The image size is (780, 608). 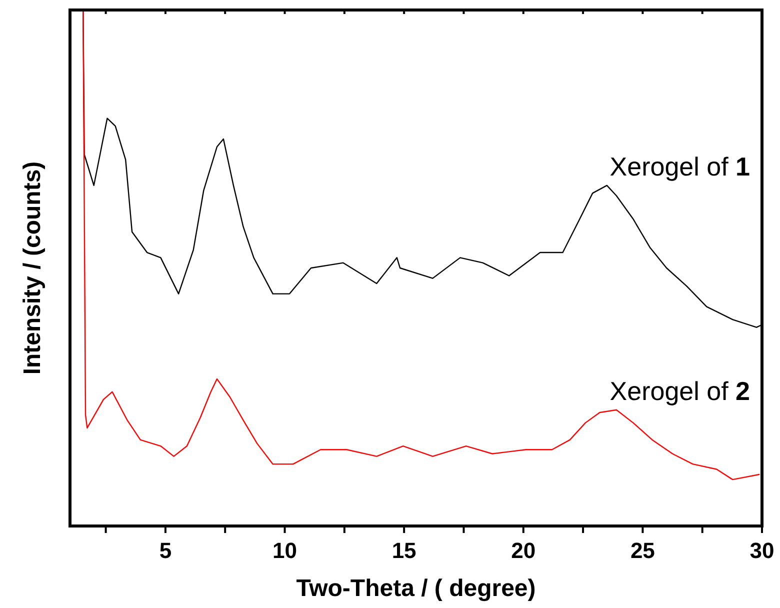 What do you see at coordinates (642, 550) in the screenshot?
I see `x-tick-label: 25` at bounding box center [642, 550].